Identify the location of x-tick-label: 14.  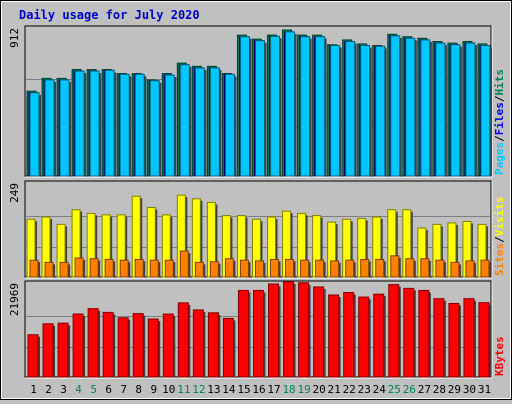
(229, 389).